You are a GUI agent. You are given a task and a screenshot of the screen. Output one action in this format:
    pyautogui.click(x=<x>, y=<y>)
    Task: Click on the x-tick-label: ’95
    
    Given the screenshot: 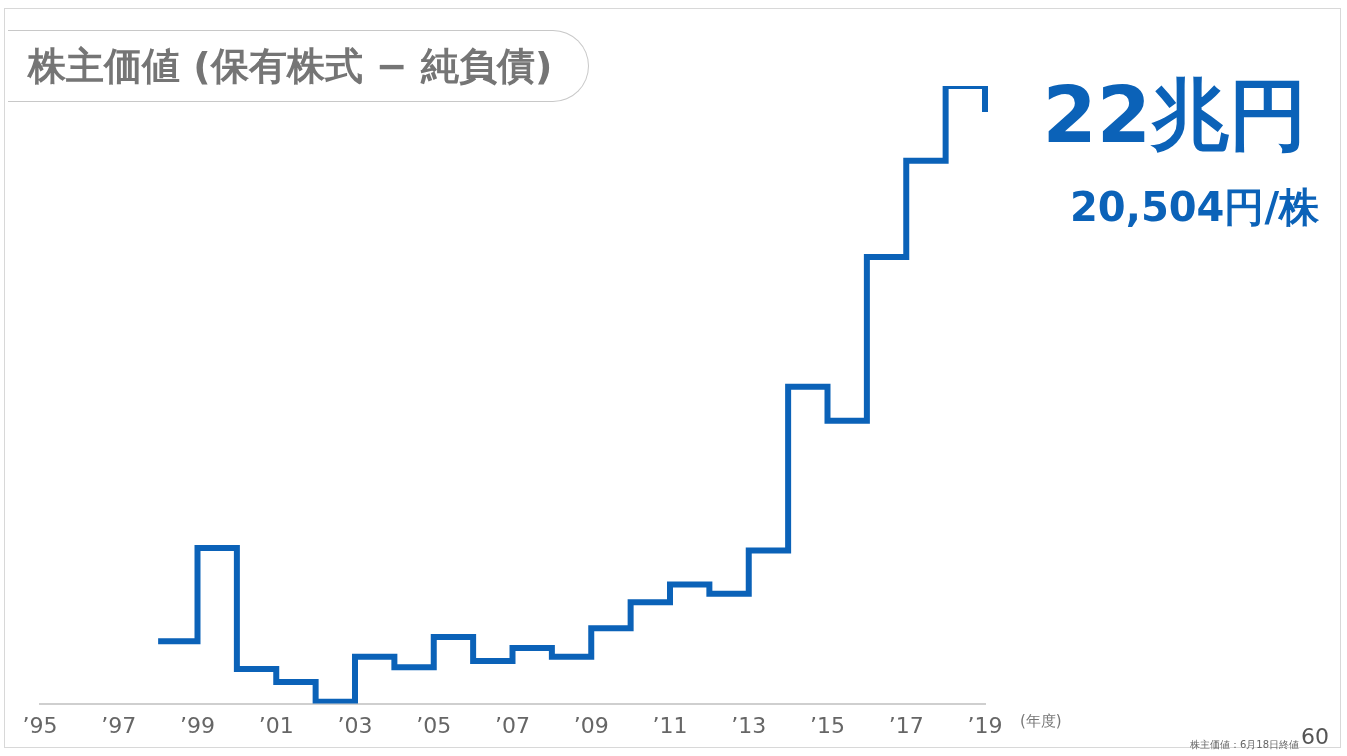 What is the action you would take?
    pyautogui.click(x=40, y=725)
    